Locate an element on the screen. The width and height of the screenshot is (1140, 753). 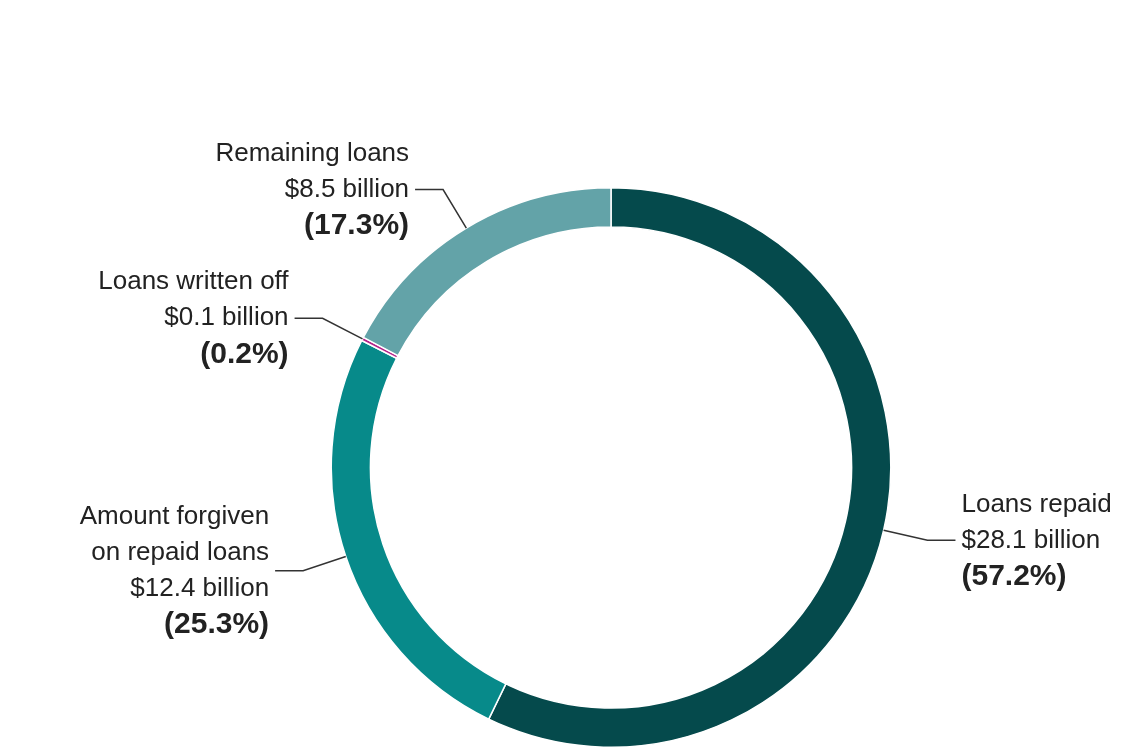
data-label: $8.5 billion (17.3%) is located at coordinates (347, 206).